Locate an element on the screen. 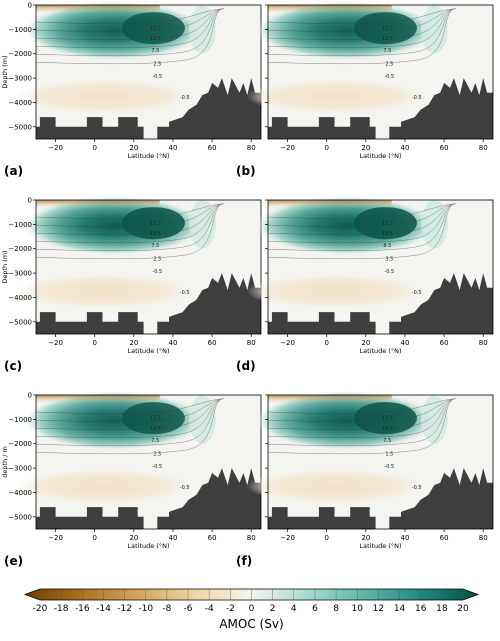  y-axis-label: Depth (m) is located at coordinates (5, 71).